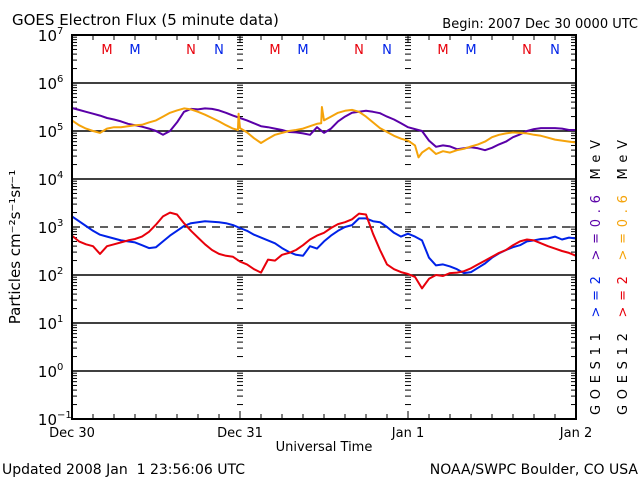 The image size is (640, 480). I want to click on x-tick-label: Dec 31, so click(240, 433).